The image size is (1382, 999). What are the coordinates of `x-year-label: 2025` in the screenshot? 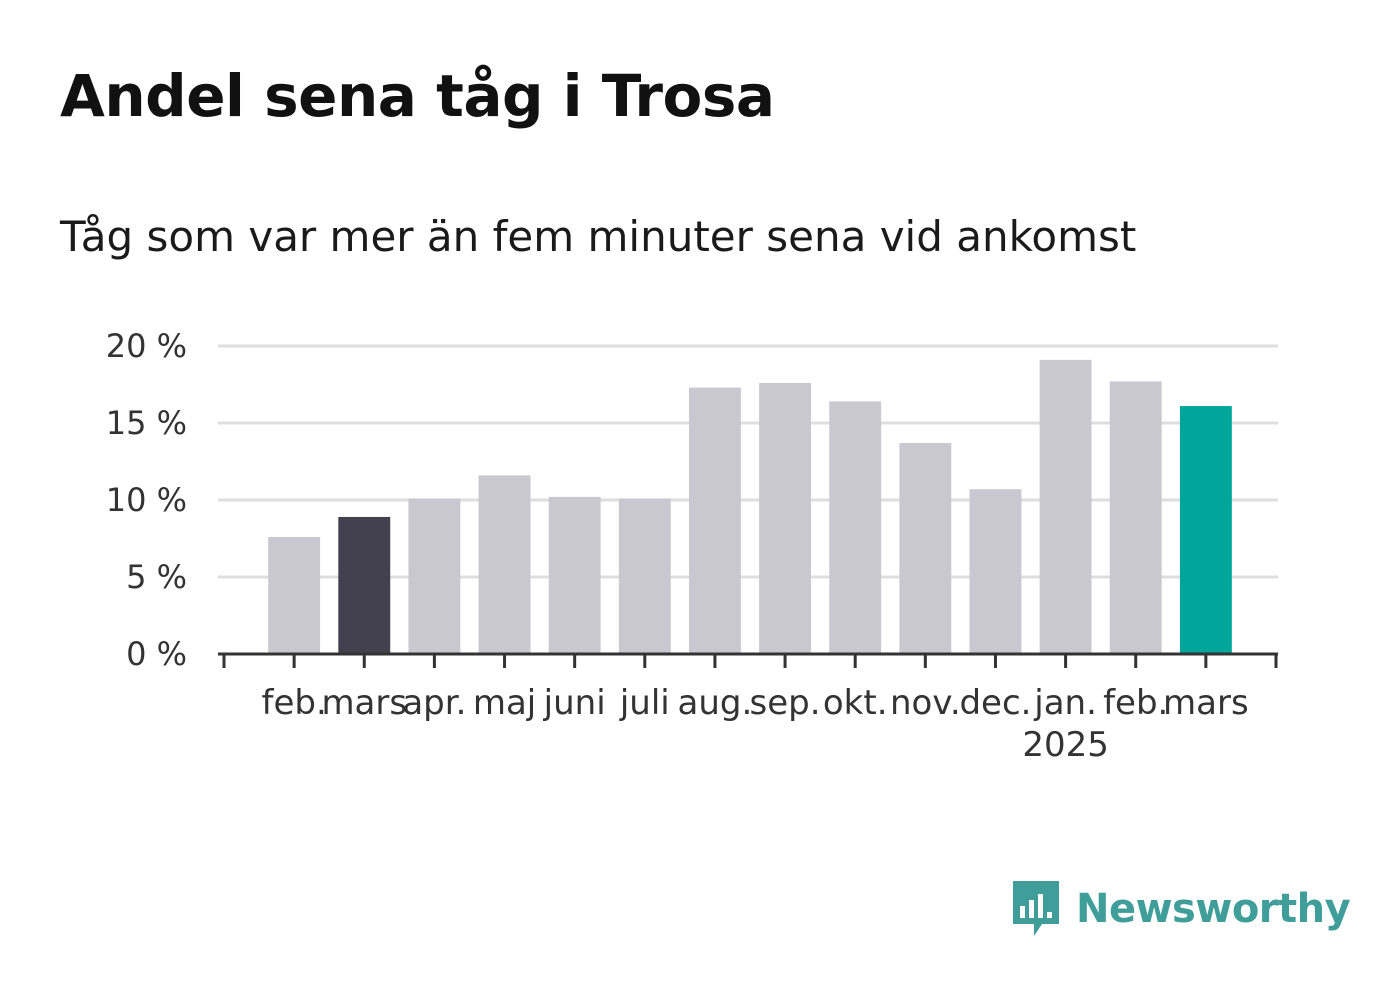 It's located at (1065, 745).